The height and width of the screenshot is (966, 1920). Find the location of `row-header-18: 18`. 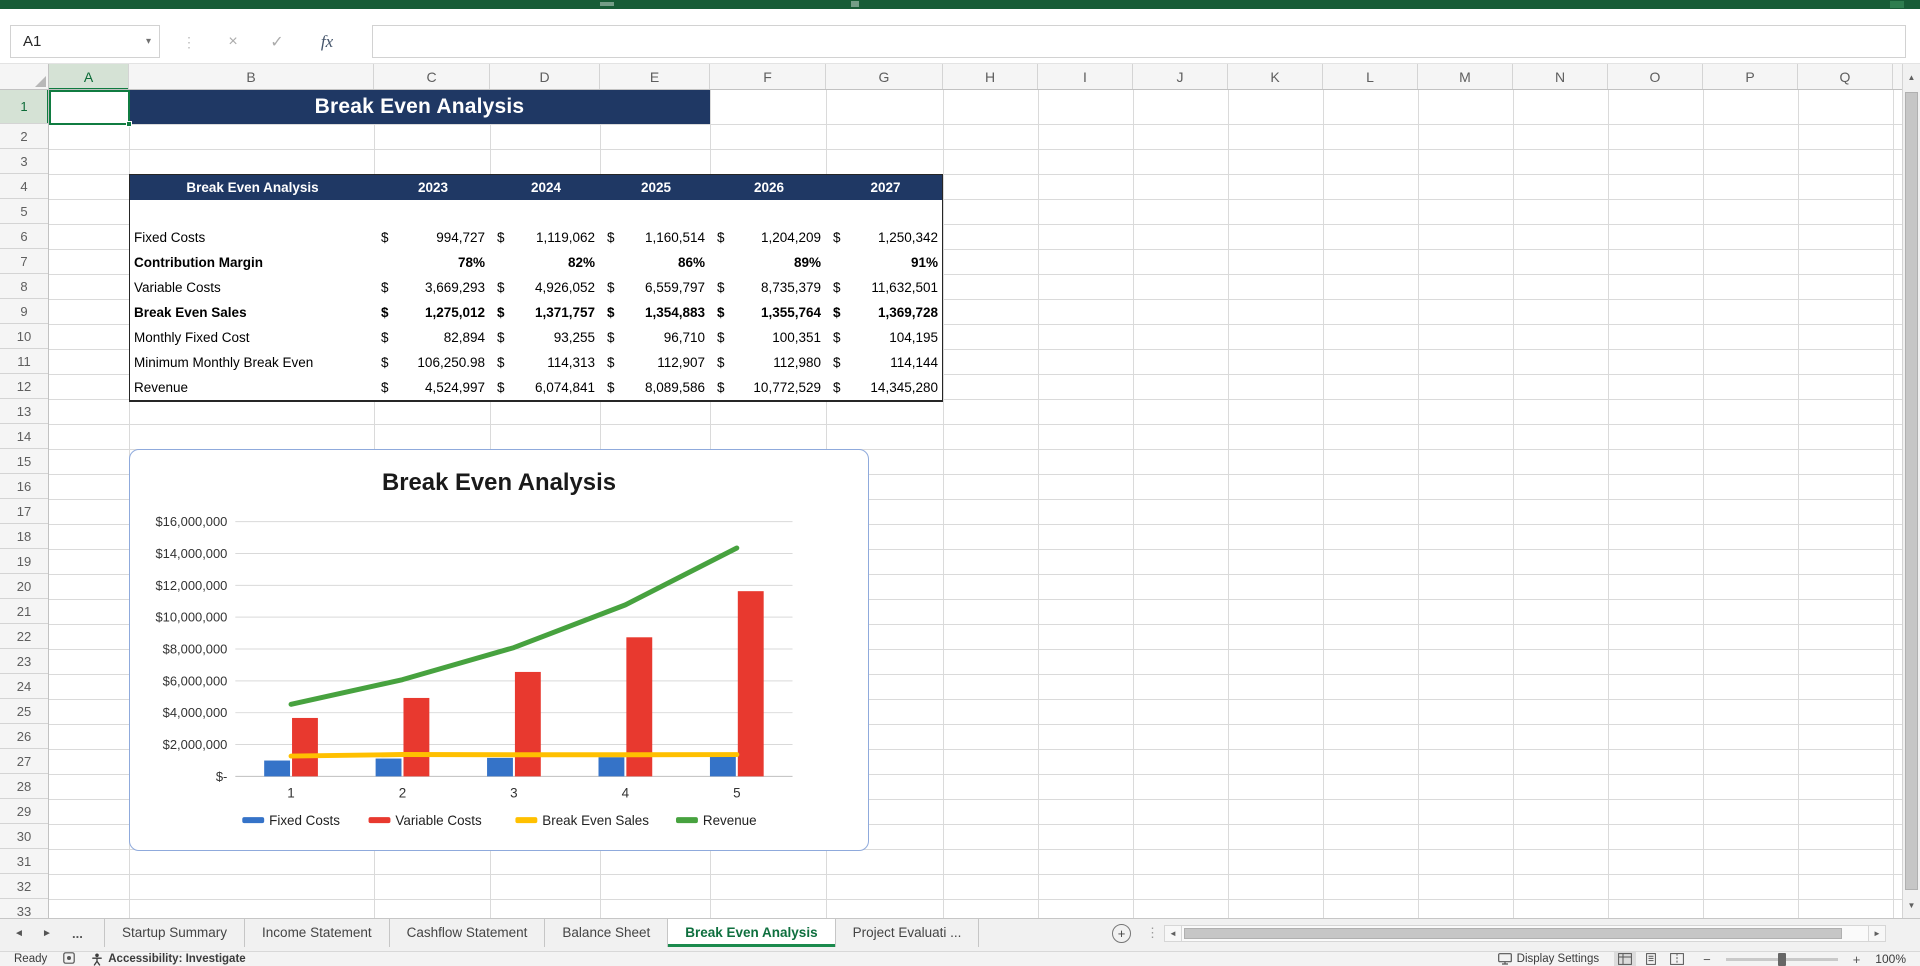

row-header-18: 18 is located at coordinates (24, 536).